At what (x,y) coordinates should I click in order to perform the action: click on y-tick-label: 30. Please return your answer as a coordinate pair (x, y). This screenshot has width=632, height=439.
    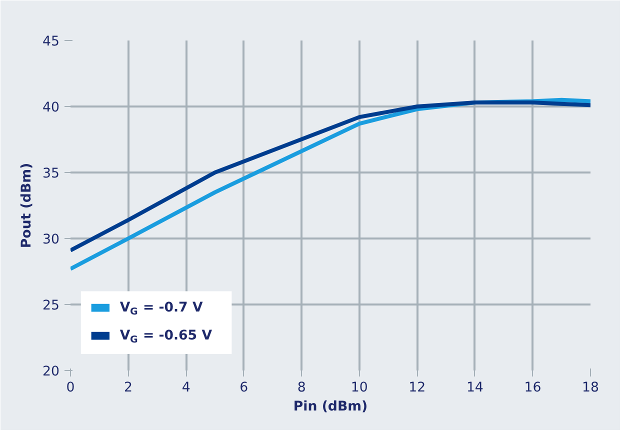
    Looking at the image, I should click on (51, 240).